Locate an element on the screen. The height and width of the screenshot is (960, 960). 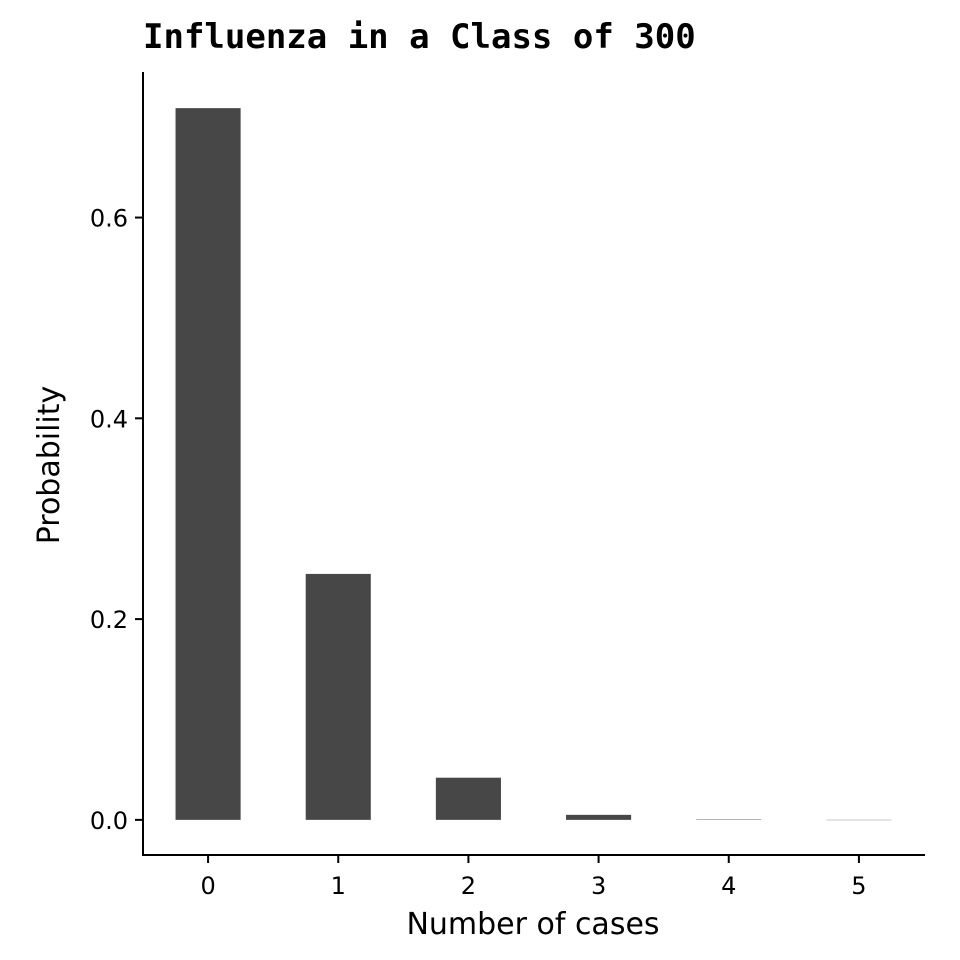
y-axis: 0.0 0.2 0.4 0.6 is located at coordinates (117, 464).